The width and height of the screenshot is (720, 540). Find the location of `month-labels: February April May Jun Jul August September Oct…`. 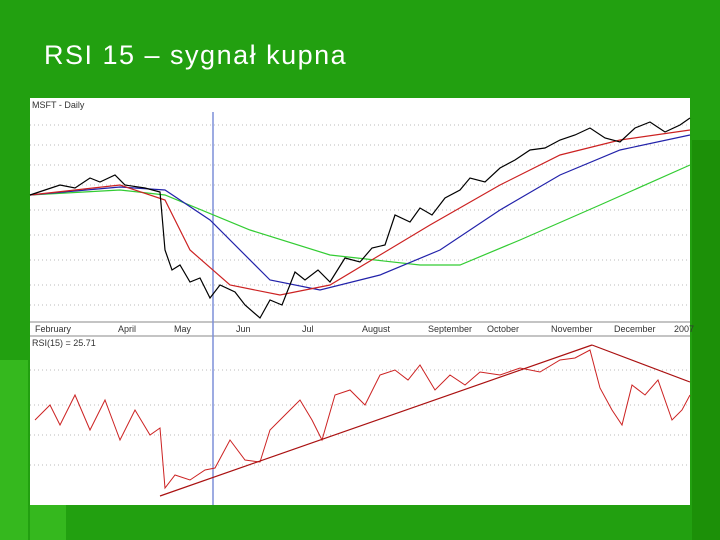

month-labels: February April May Jun Jul August September Oct… is located at coordinates (364, 329).